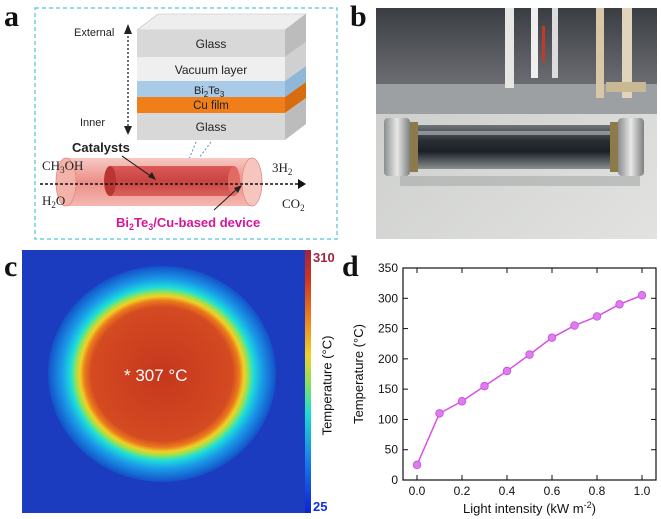  What do you see at coordinates (388, 419) in the screenshot?
I see `y-tick-label: 100` at bounding box center [388, 419].